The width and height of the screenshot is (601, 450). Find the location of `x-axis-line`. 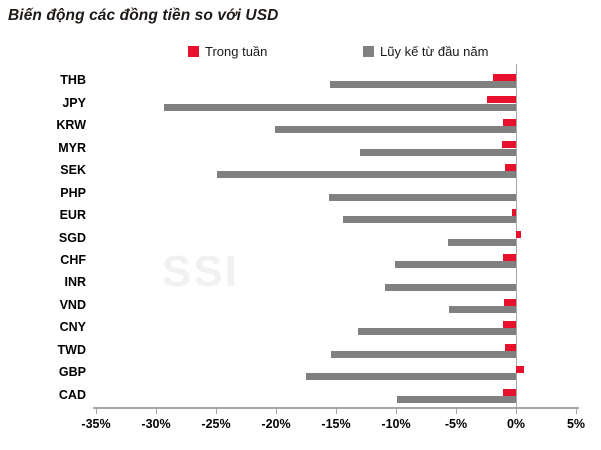

x-axis-line is located at coordinates (336, 408).